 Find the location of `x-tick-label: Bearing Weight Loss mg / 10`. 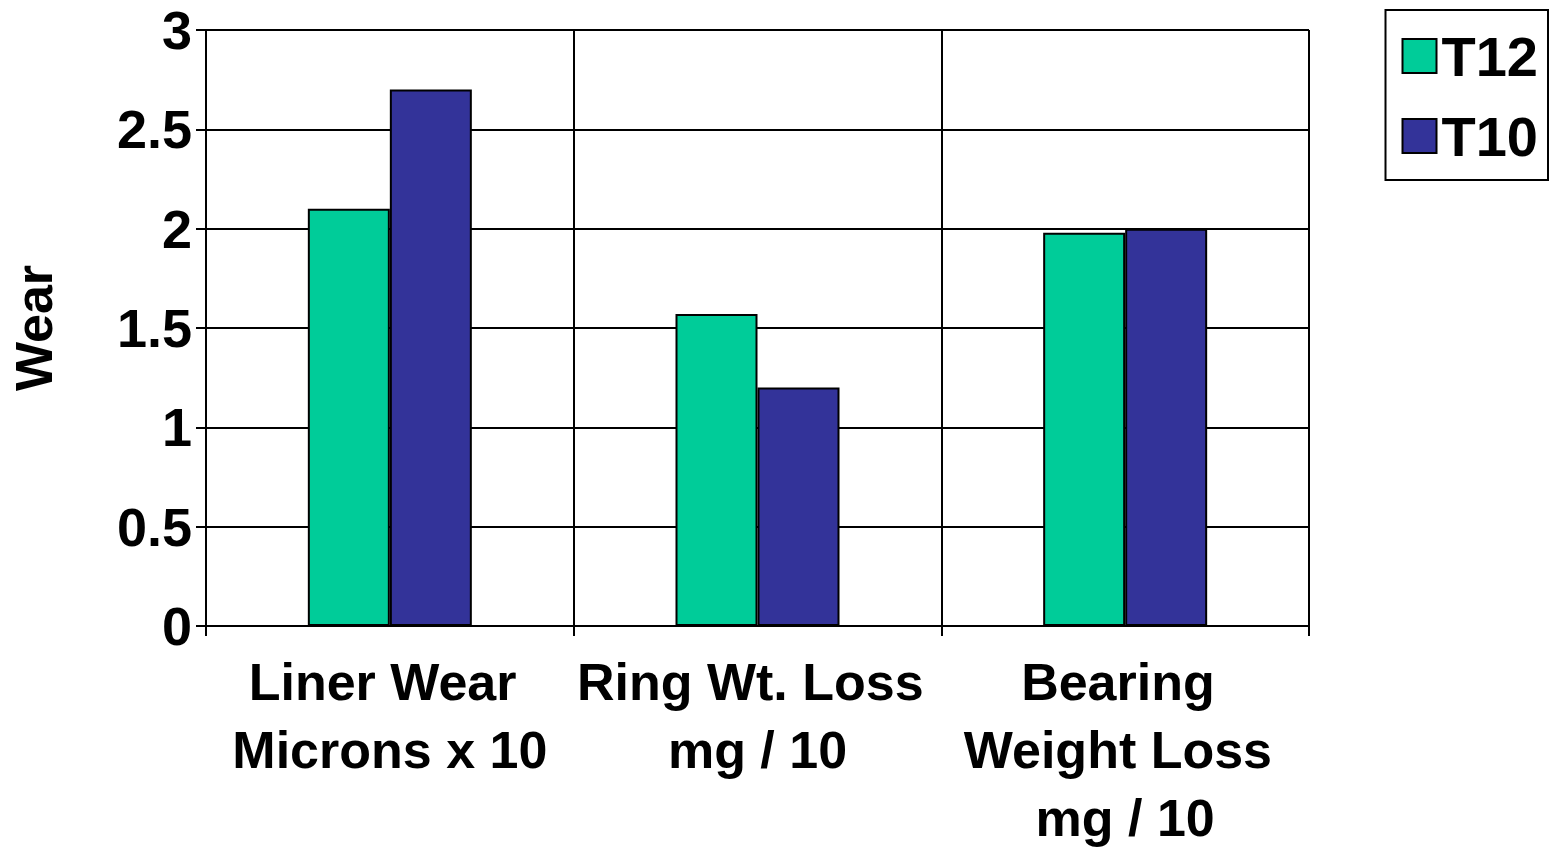

x-tick-label: Bearing Weight Loss mg / 10 is located at coordinates (1125, 750).